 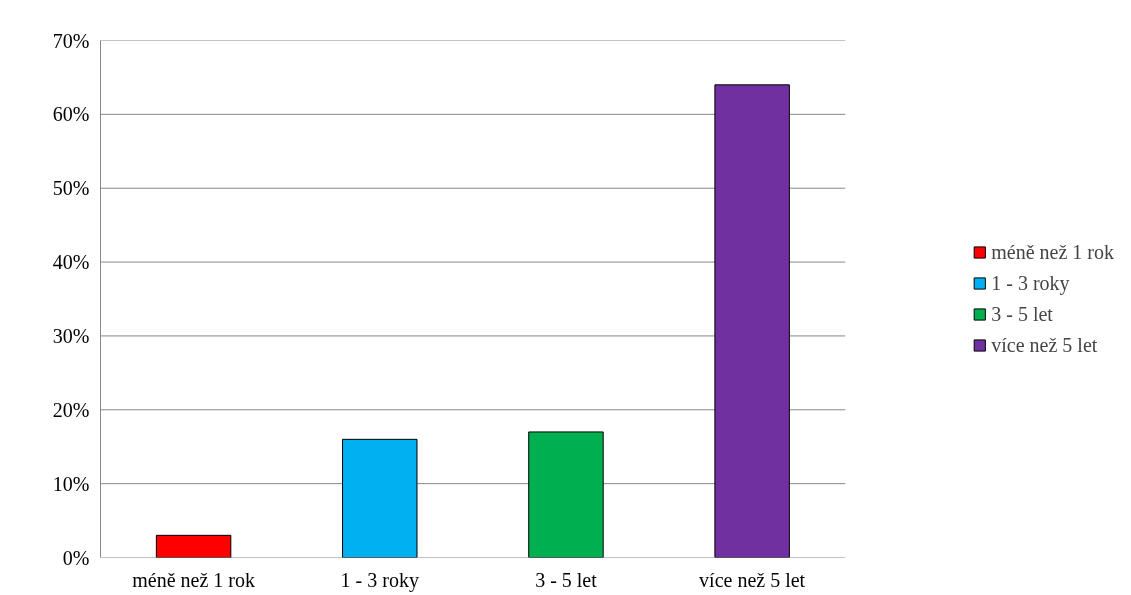 What do you see at coordinates (193, 579) in the screenshot?
I see `x-tick-label: méně než 1 rok` at bounding box center [193, 579].